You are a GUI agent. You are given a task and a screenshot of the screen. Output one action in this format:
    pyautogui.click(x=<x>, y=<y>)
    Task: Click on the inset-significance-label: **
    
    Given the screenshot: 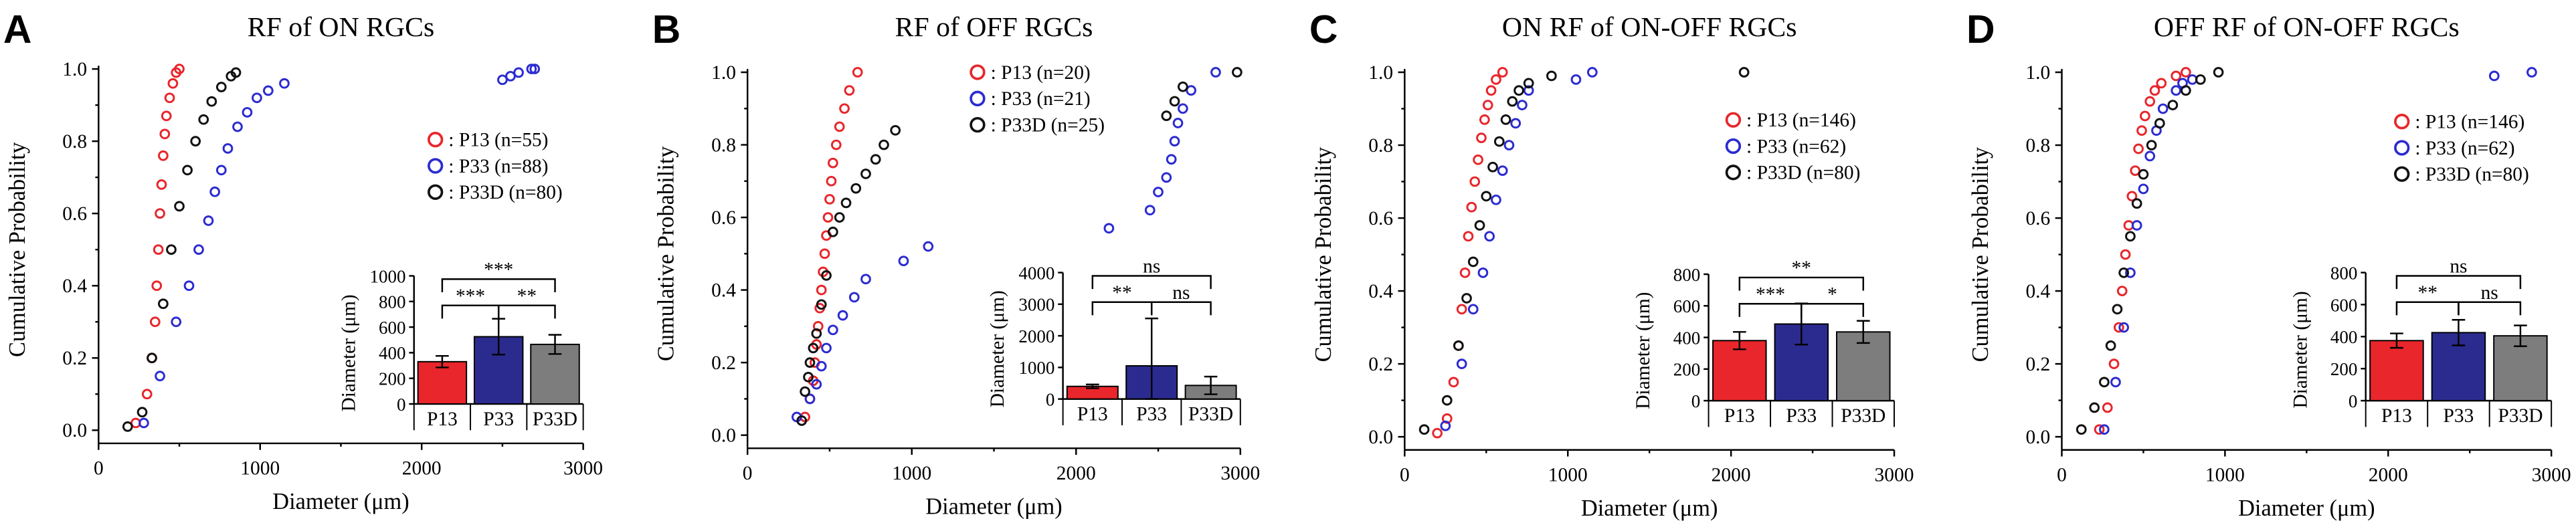 What is the action you would take?
    pyautogui.click(x=1121, y=293)
    